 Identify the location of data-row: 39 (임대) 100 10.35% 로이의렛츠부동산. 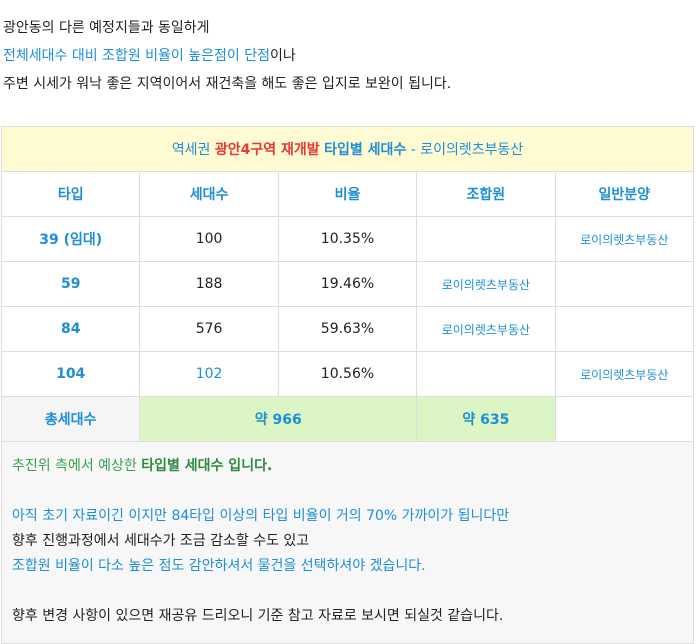
(347, 239).